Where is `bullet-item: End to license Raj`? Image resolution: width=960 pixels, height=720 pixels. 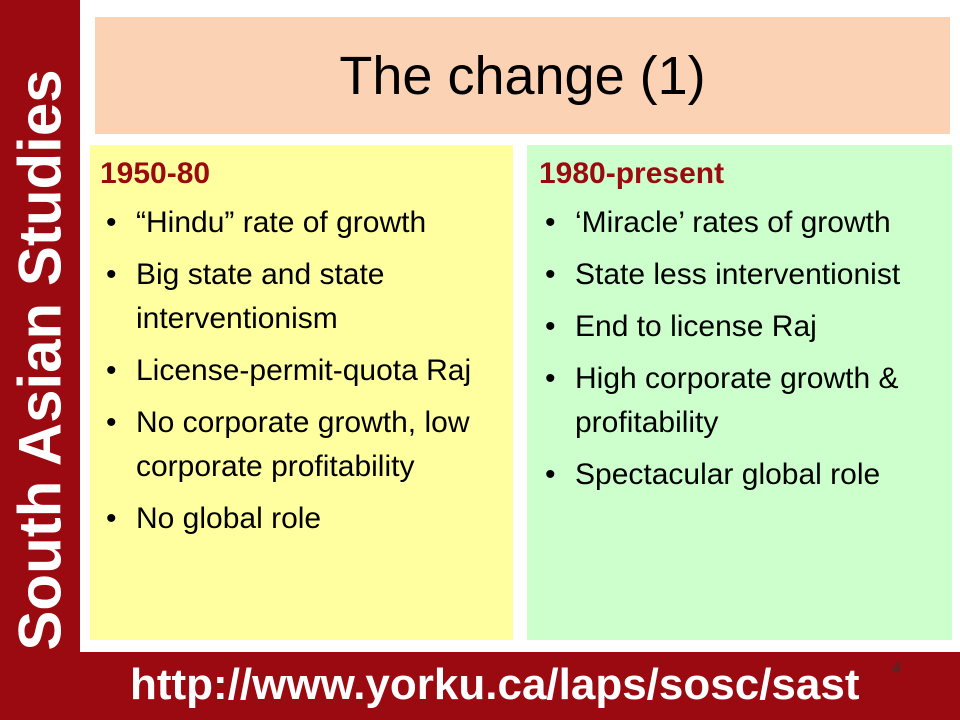 bullet-item: End to license Raj is located at coordinates (740, 327).